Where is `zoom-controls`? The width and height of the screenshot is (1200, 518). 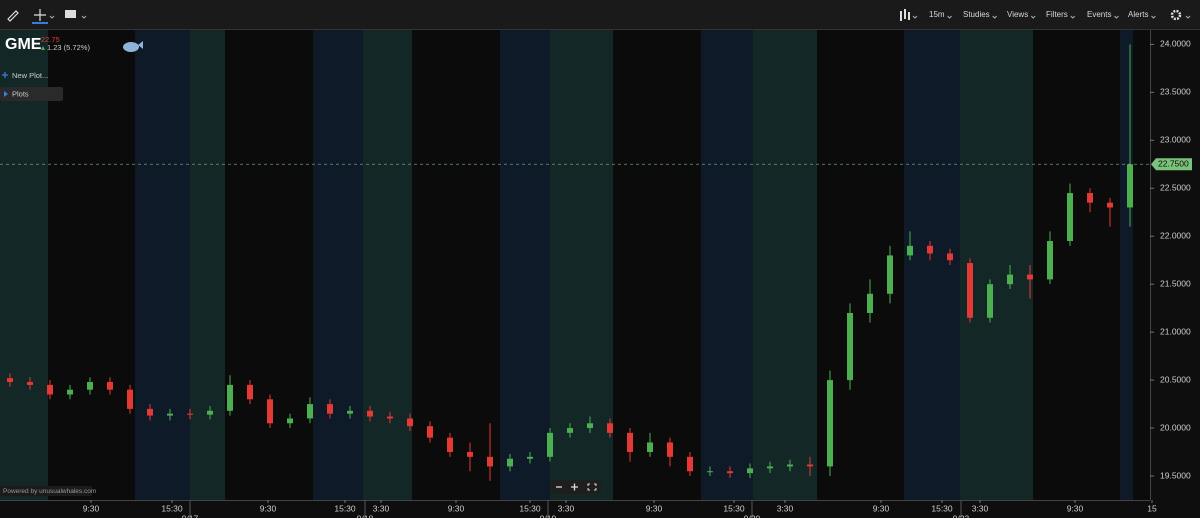
zoom-controls is located at coordinates (576, 487).